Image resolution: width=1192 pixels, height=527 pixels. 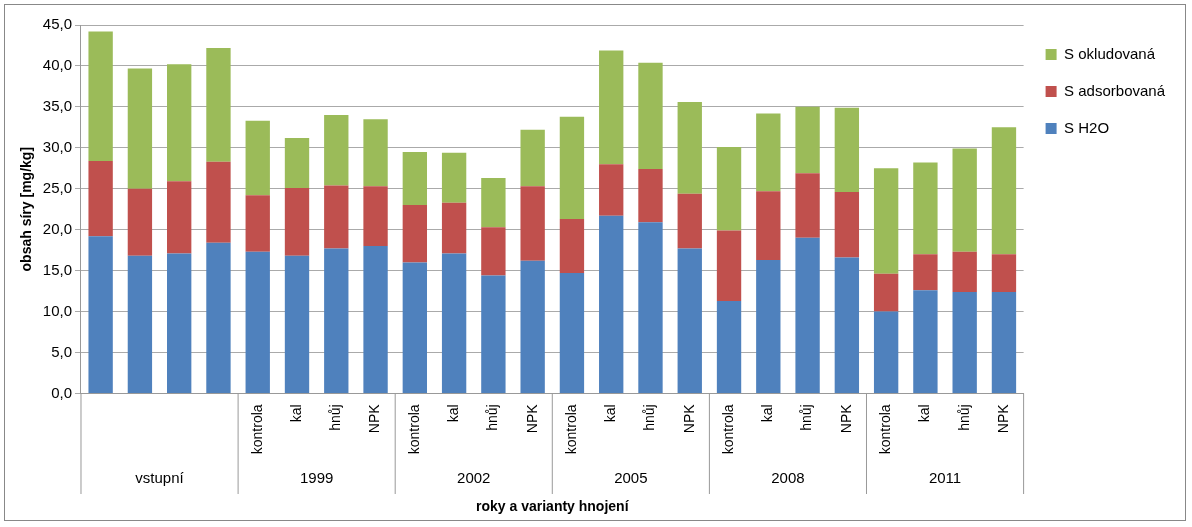 What do you see at coordinates (61, 351) in the screenshot?
I see `y-tick-label: 5,0` at bounding box center [61, 351].